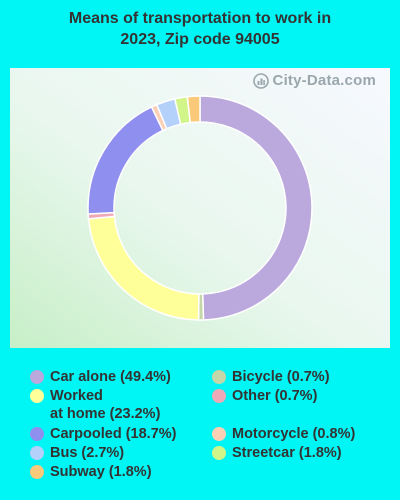 The image size is (400, 500). What do you see at coordinates (200, 39) in the screenshot?
I see `chart-title-line-2: 2023, Zip code 94005` at bounding box center [200, 39].